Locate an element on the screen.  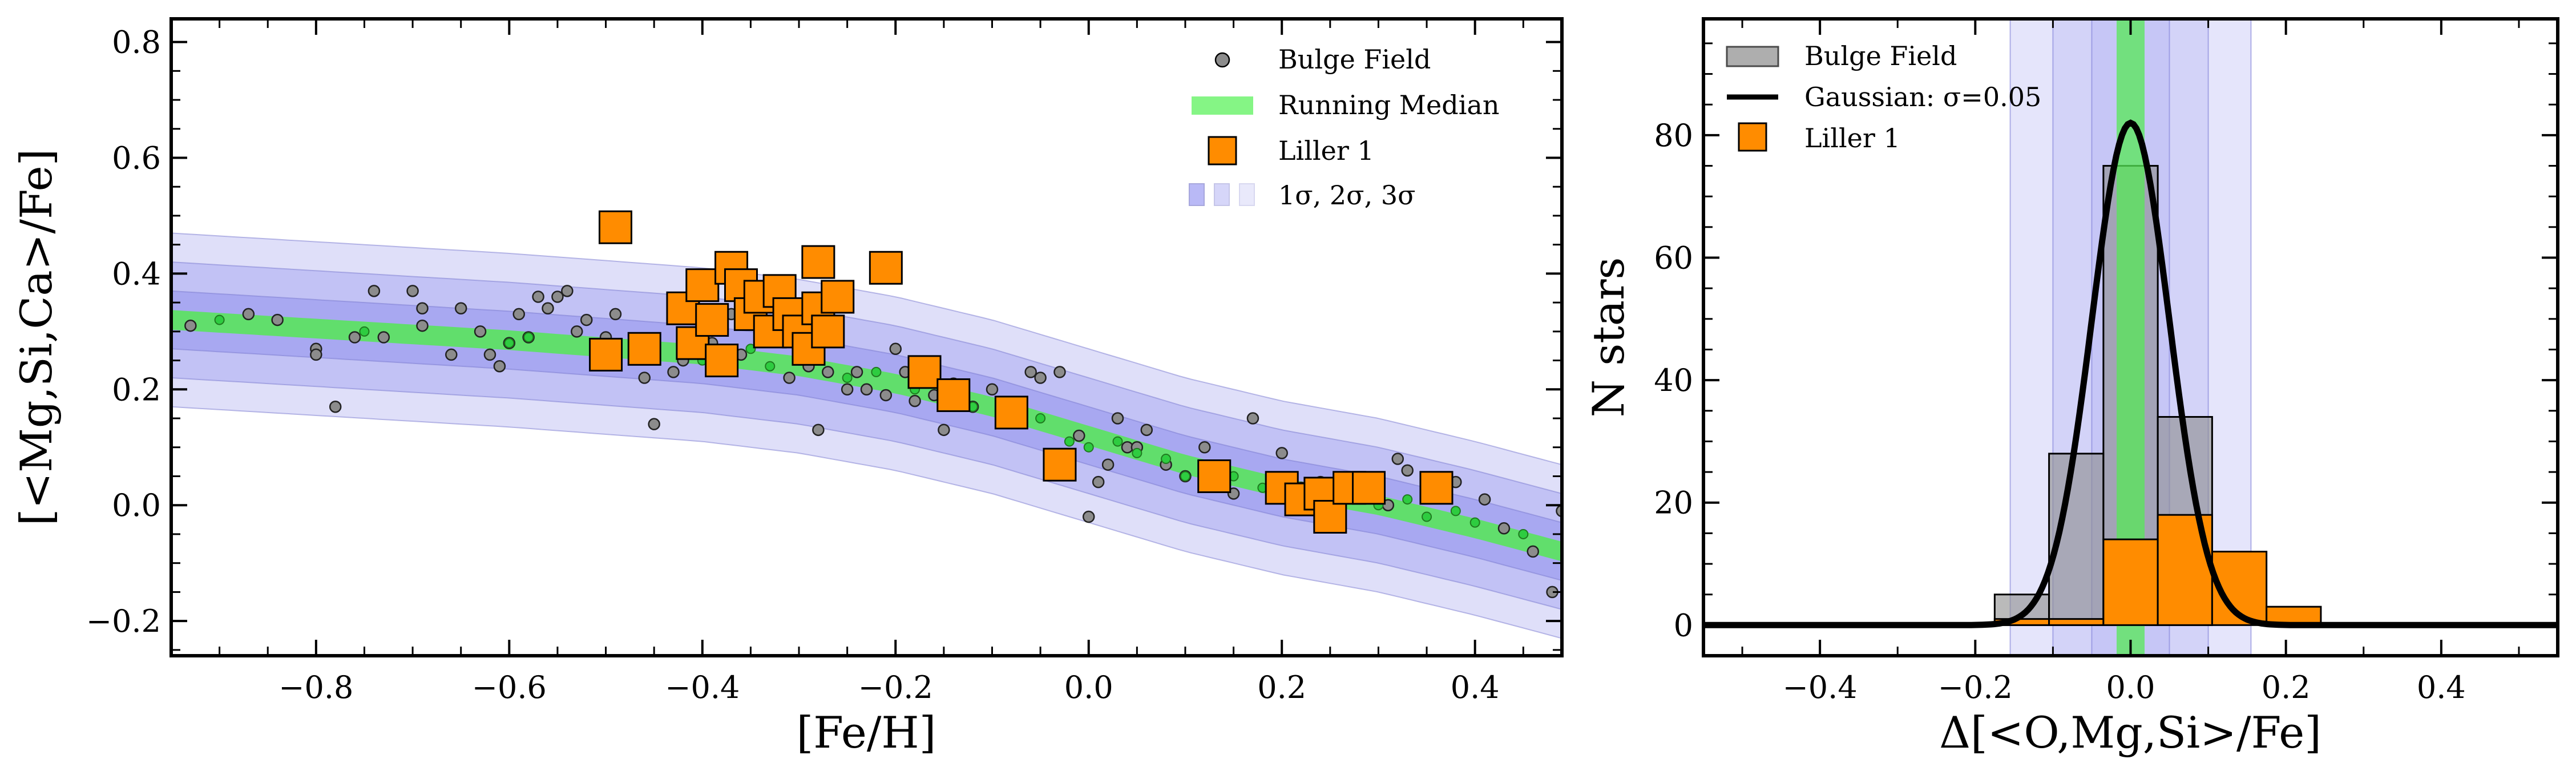
legend-label-sigma: 1σ, 2σ, 3σ is located at coordinates (1347, 195).